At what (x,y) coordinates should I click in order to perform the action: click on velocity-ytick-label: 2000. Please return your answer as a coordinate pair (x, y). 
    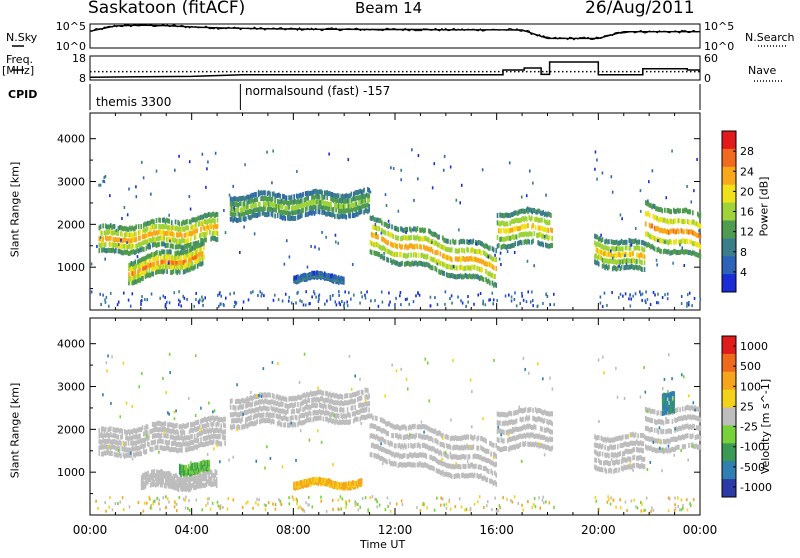
    Looking at the image, I should click on (71, 429).